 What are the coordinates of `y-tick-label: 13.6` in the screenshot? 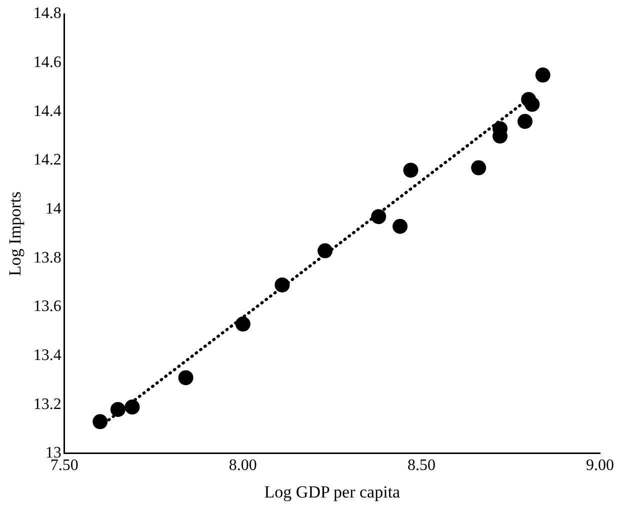 It's located at (47, 307).